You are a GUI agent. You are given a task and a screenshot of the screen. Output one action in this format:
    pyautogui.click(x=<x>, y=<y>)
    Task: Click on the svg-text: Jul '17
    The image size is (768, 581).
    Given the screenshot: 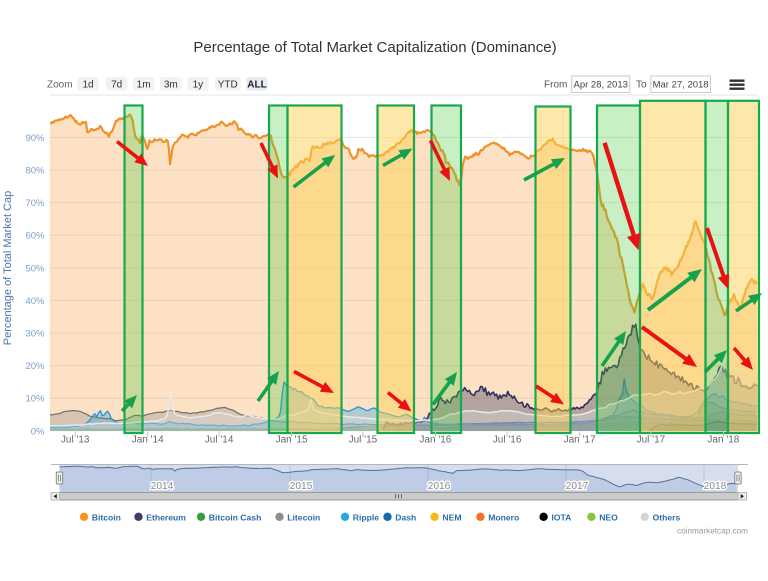 What is the action you would take?
    pyautogui.click(x=651, y=440)
    